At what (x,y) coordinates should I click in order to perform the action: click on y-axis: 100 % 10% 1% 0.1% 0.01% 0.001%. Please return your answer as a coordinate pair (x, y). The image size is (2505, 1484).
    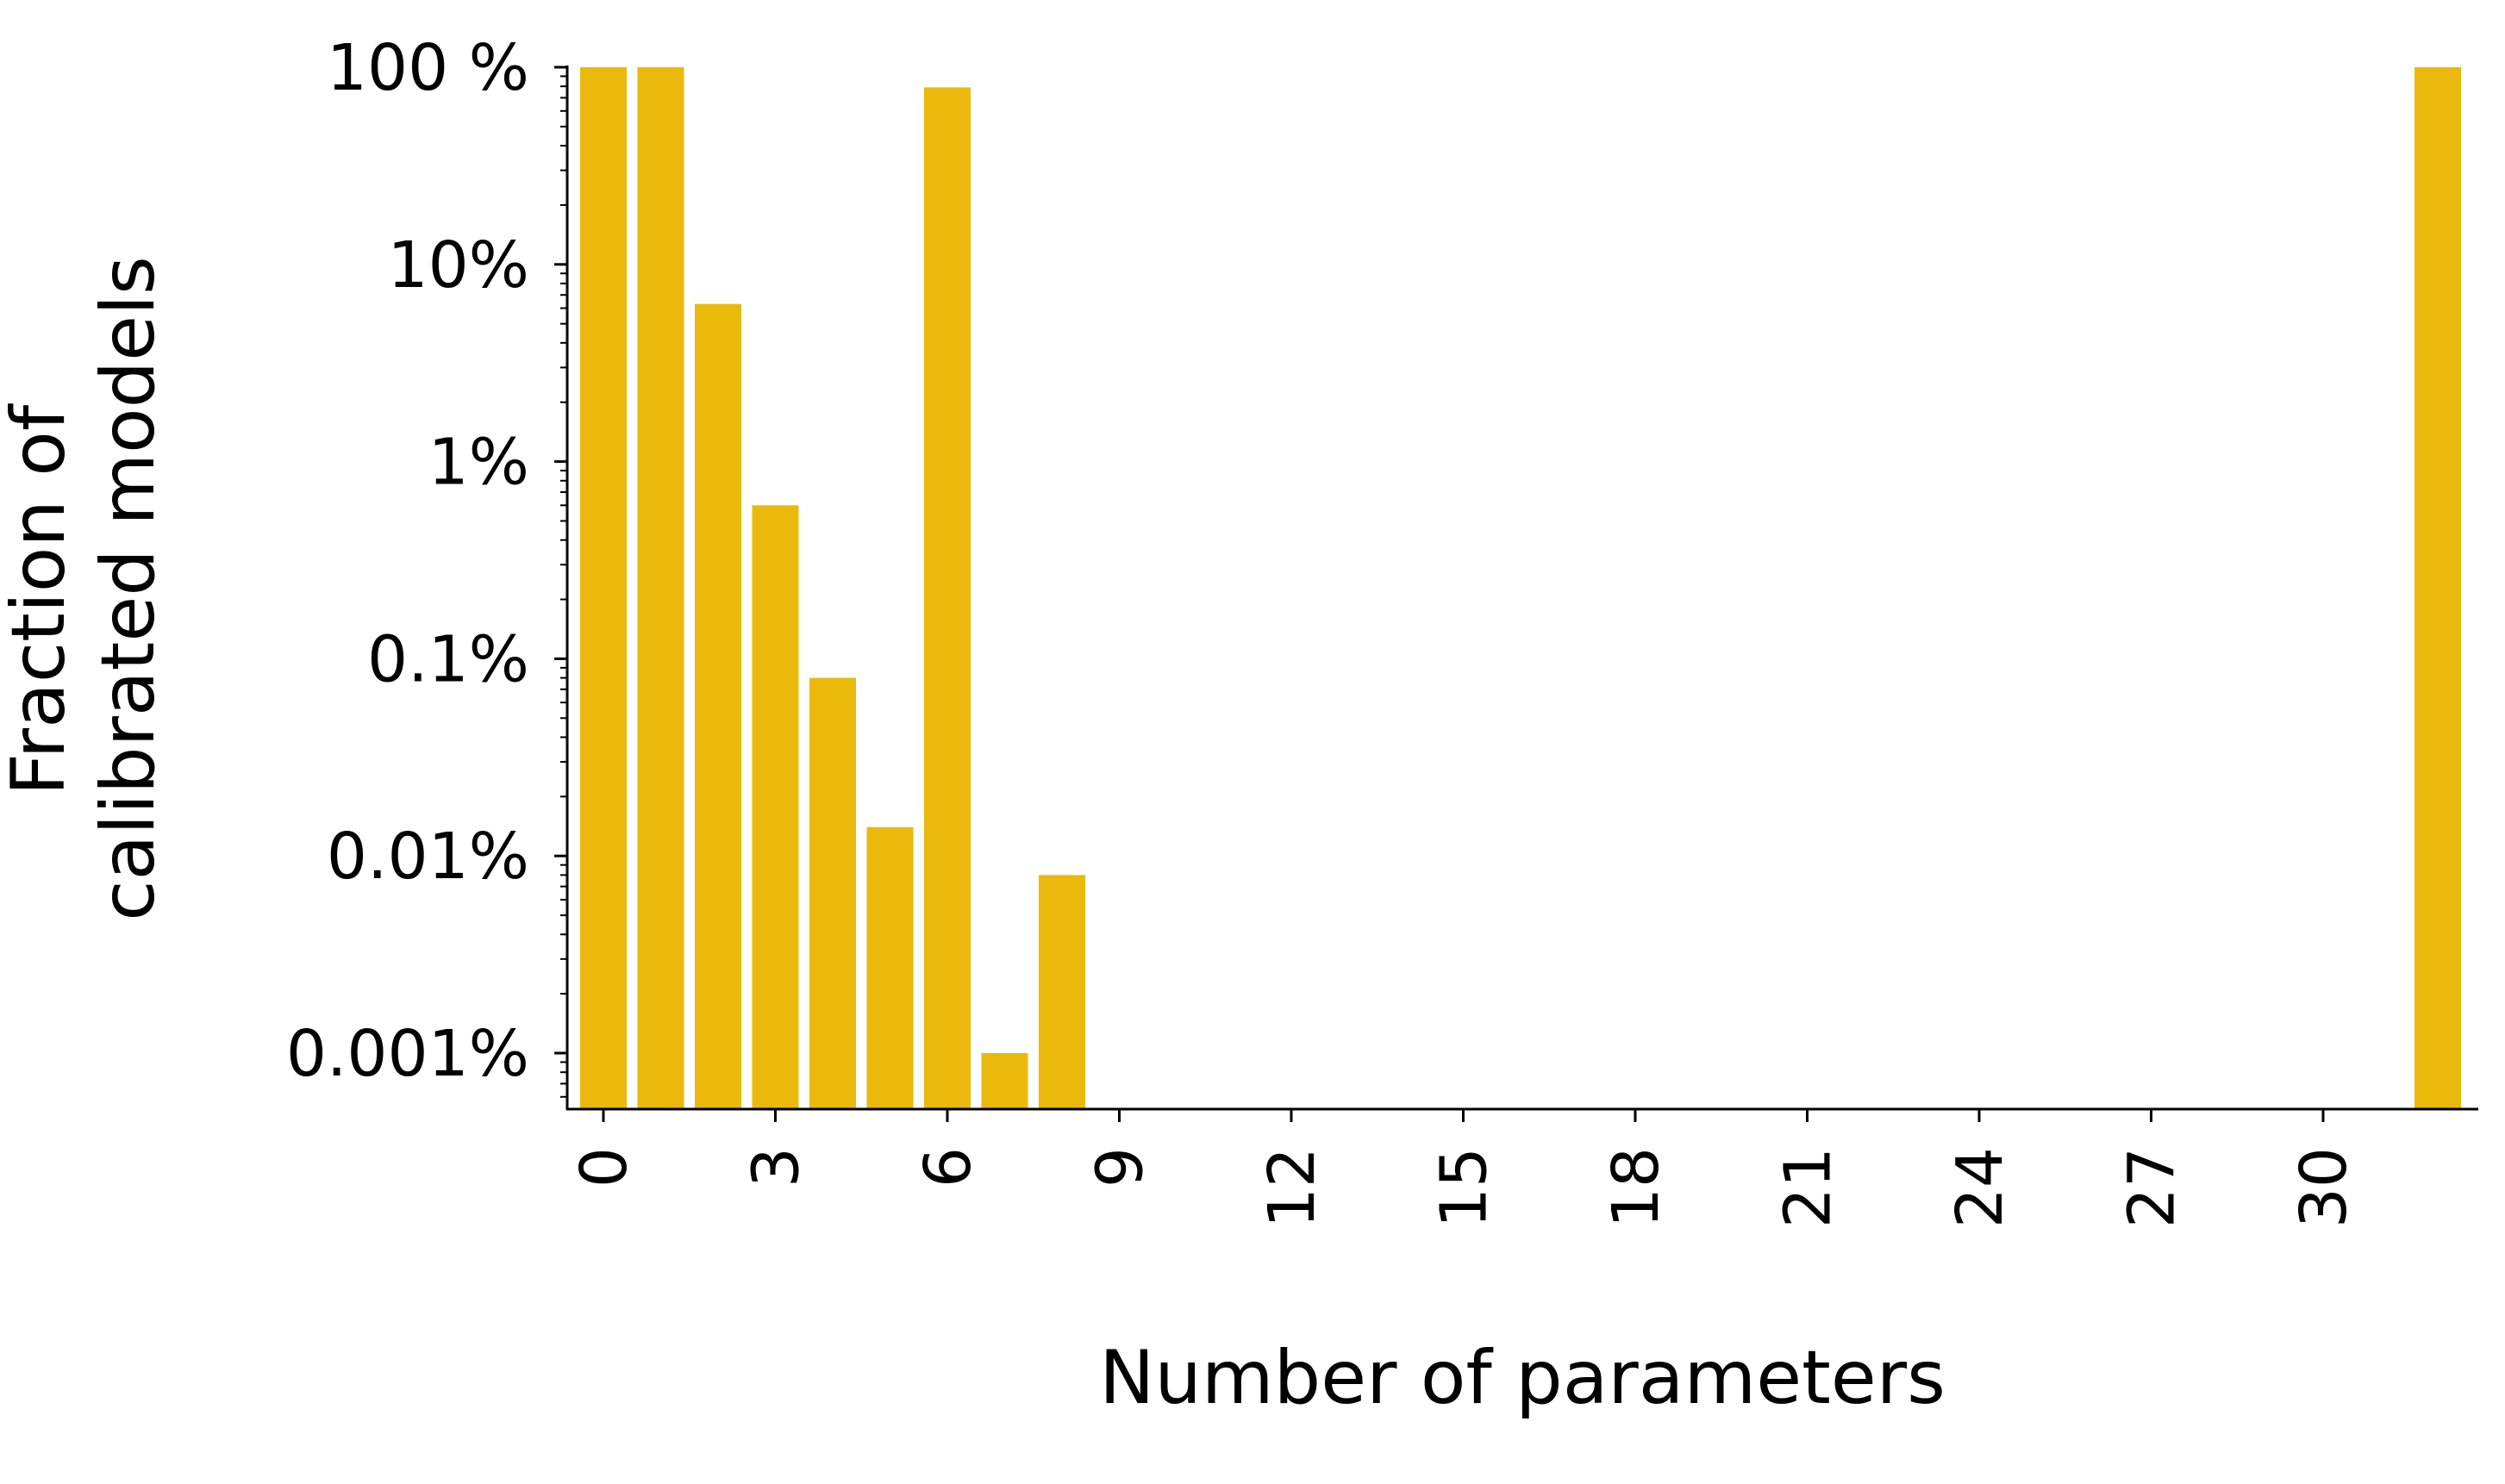
    Looking at the image, I should click on (428, 571).